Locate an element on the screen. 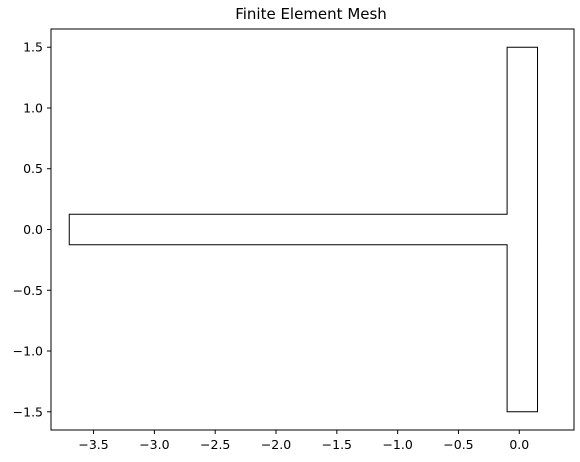  x-tick-label: −1.0 is located at coordinates (397, 444).